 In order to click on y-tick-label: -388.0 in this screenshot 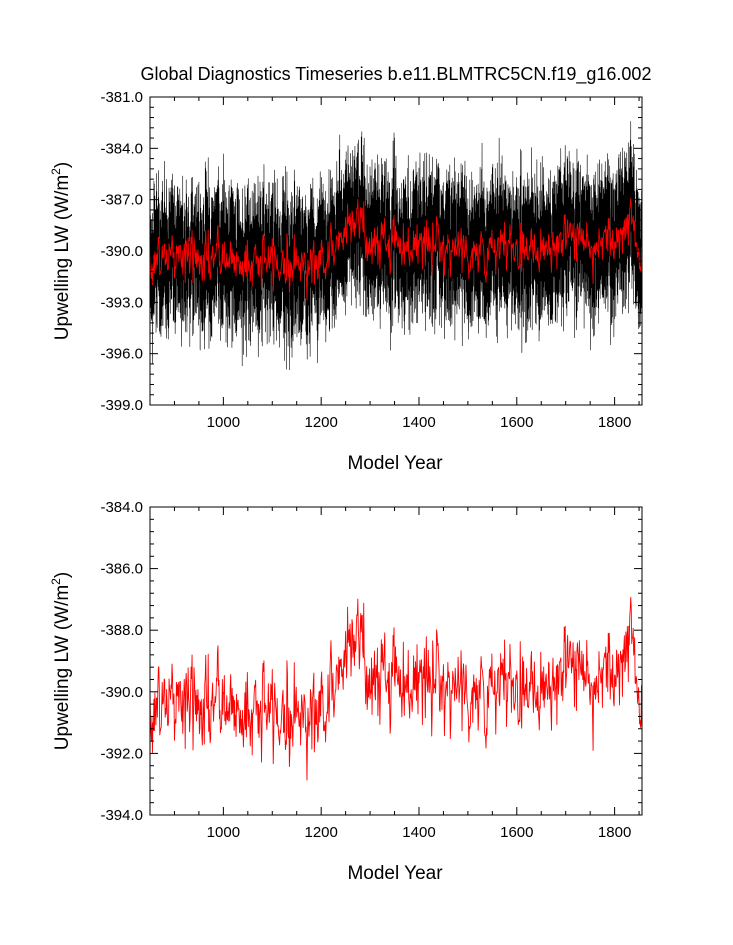, I will do `click(121, 630)`.